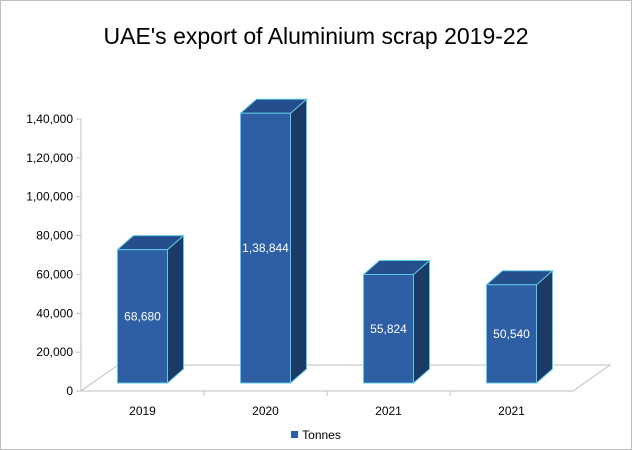 The image size is (632, 450). I want to click on data-label: 68,680, so click(142, 316).